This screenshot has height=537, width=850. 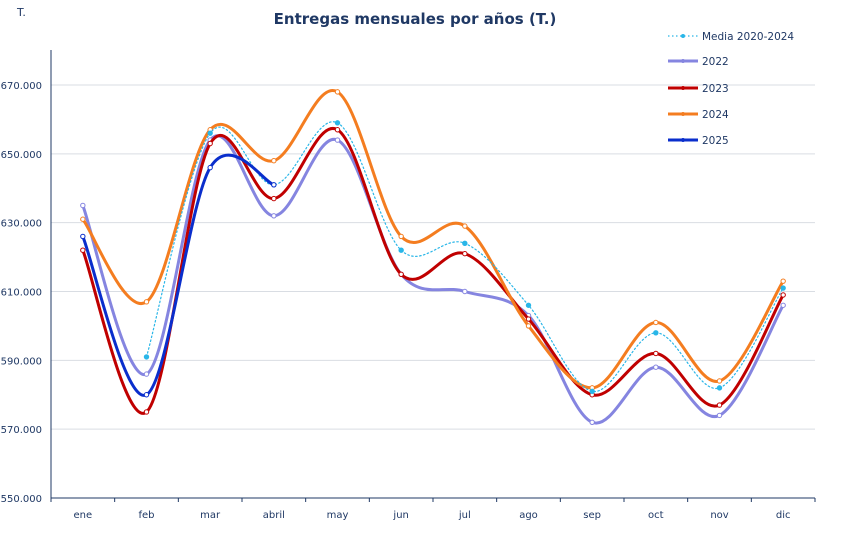 I want to click on x-tick-label: sep, so click(x=592, y=515).